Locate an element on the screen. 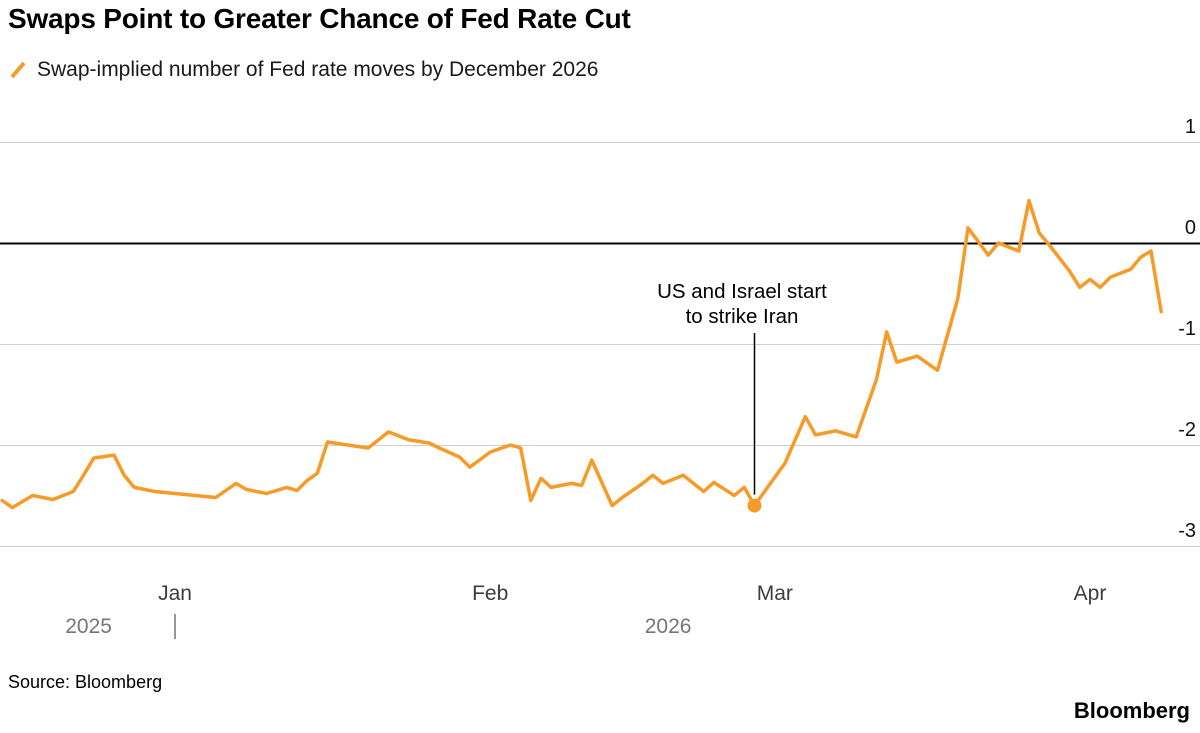  annotation-marker-dot is located at coordinates (754, 505).